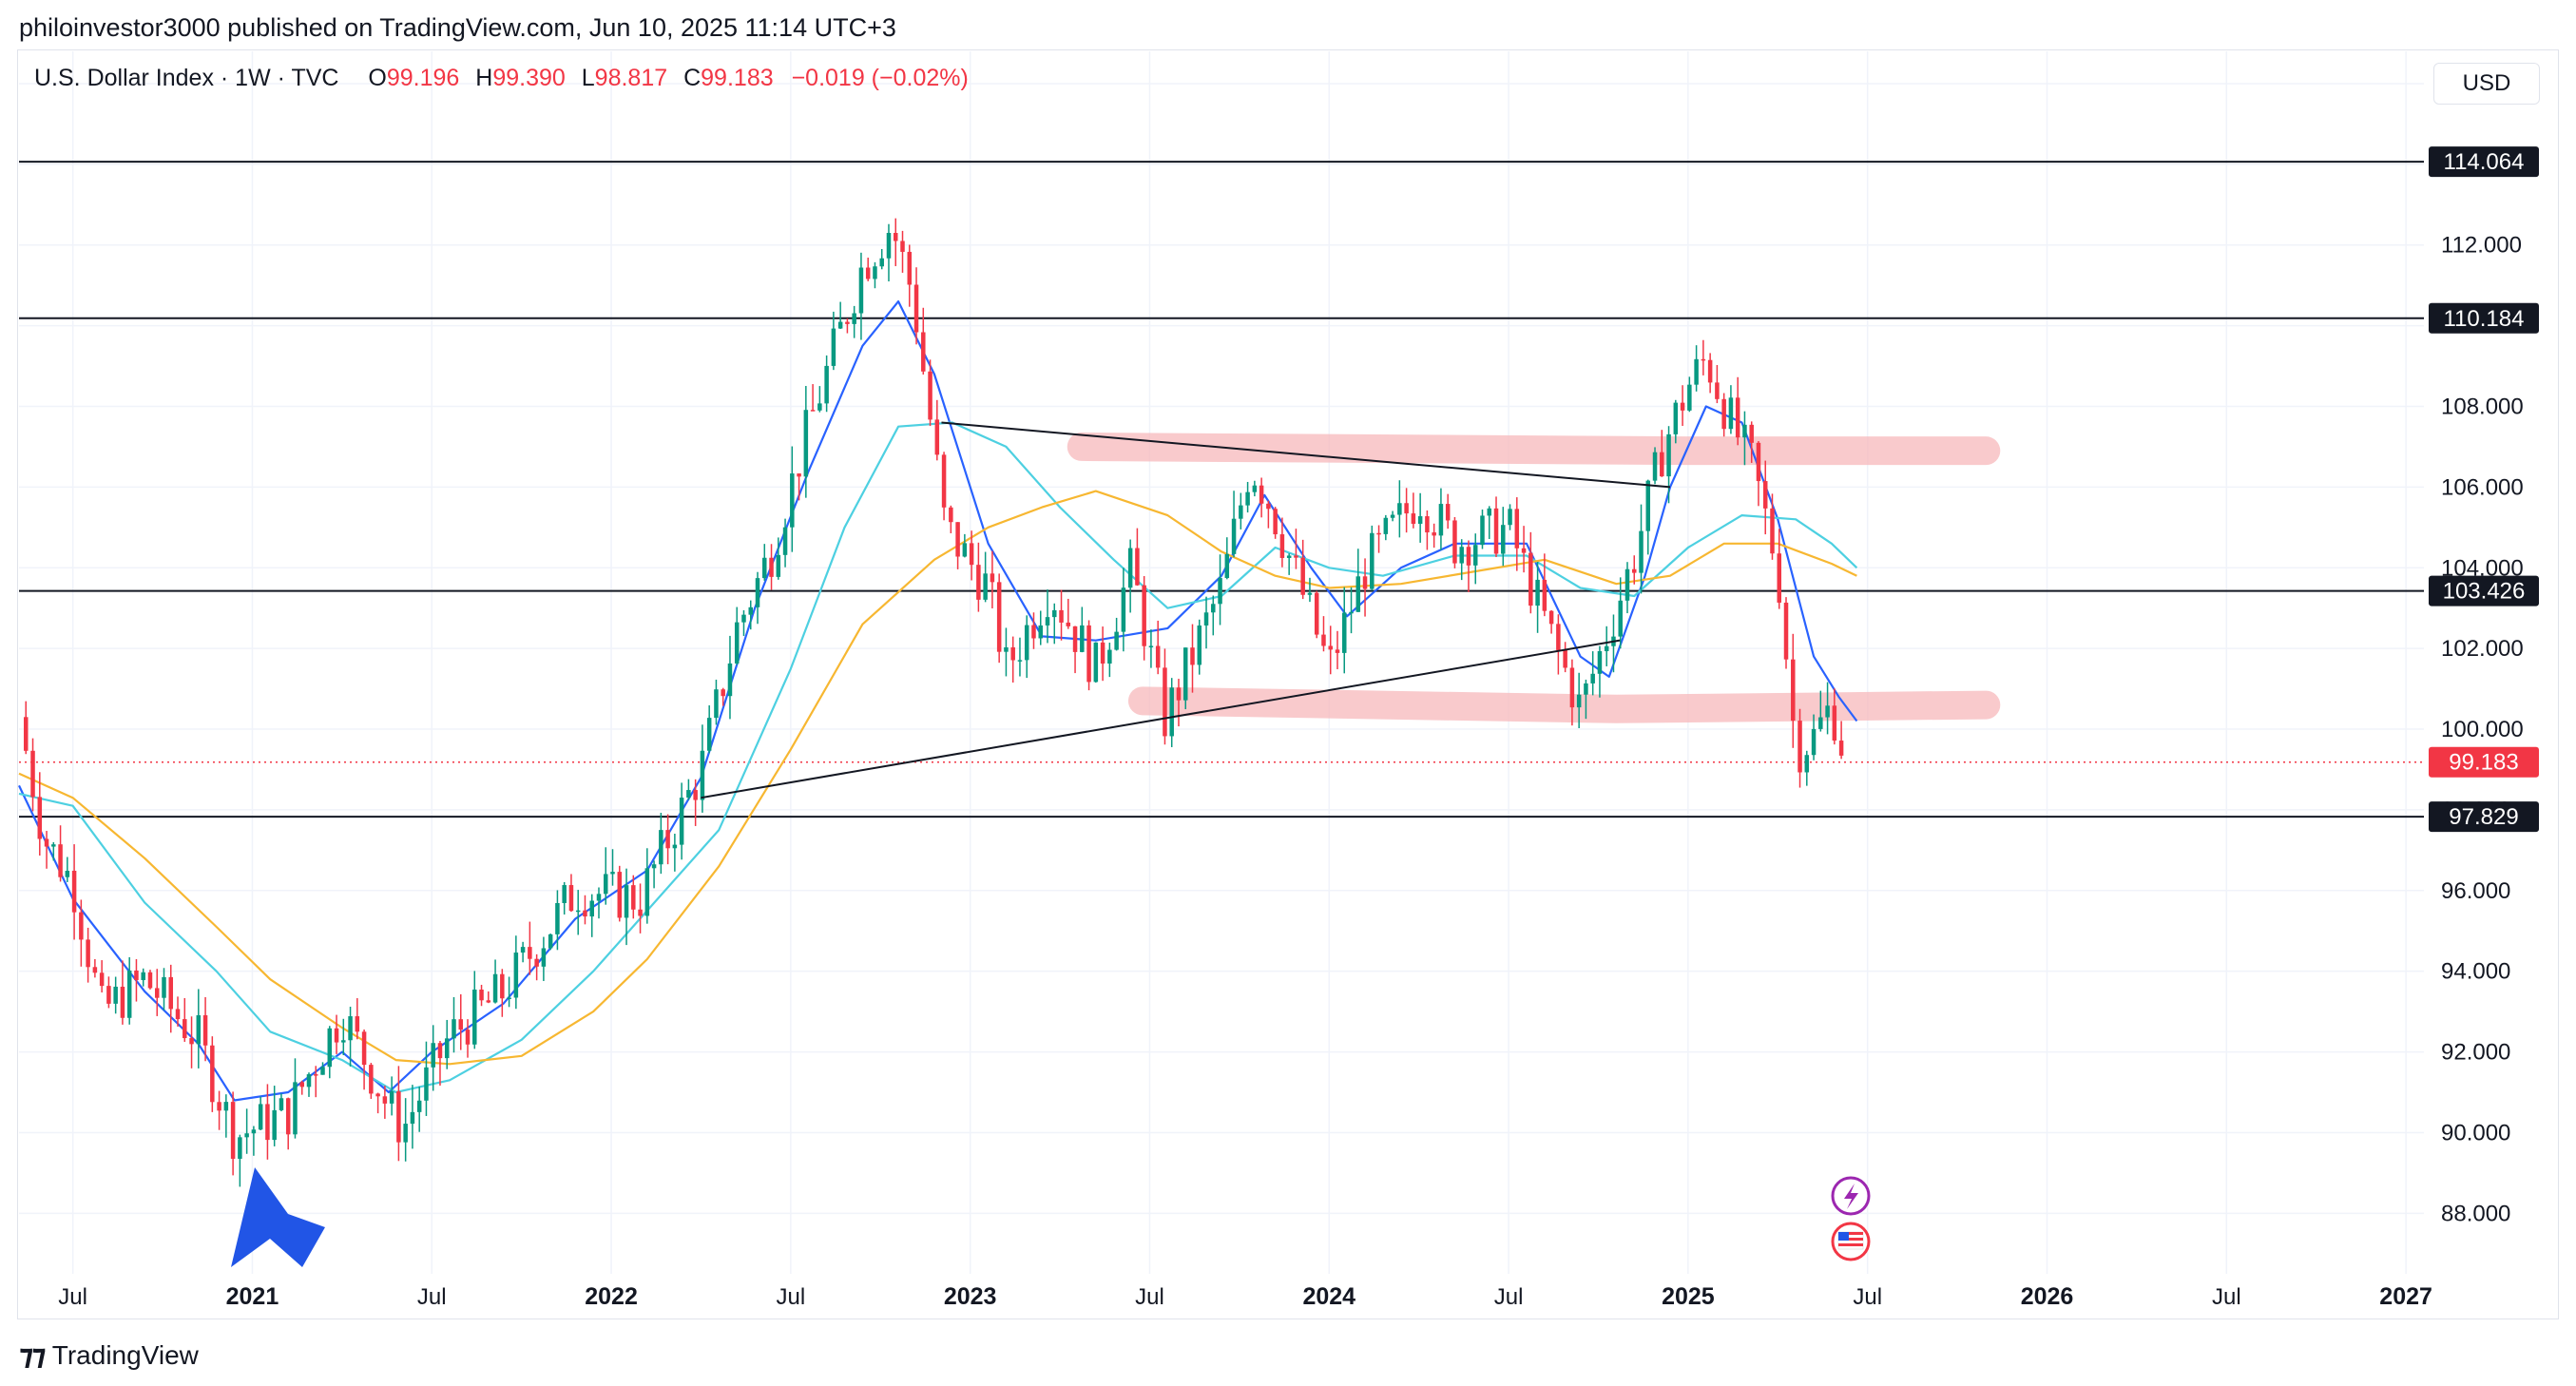  I want to click on symbol-title: U.S. Dollar Index · 1W · TVC, so click(187, 78).